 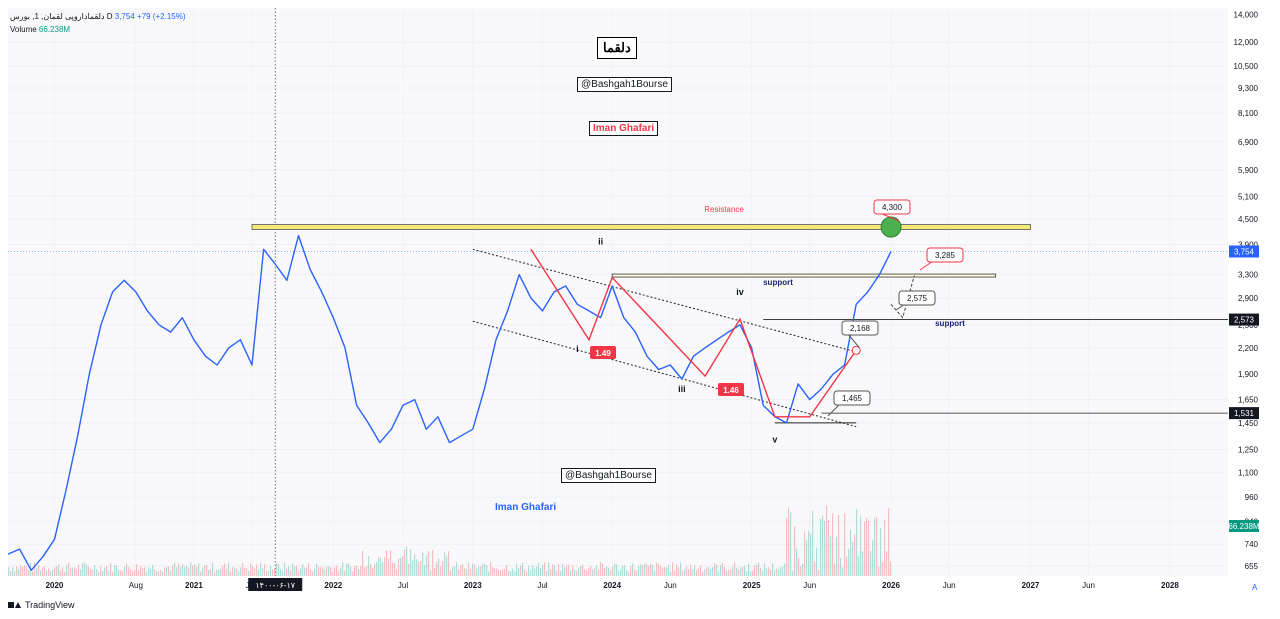 What do you see at coordinates (1248, 374) in the screenshot?
I see `price-tick-label: 1,900` at bounding box center [1248, 374].